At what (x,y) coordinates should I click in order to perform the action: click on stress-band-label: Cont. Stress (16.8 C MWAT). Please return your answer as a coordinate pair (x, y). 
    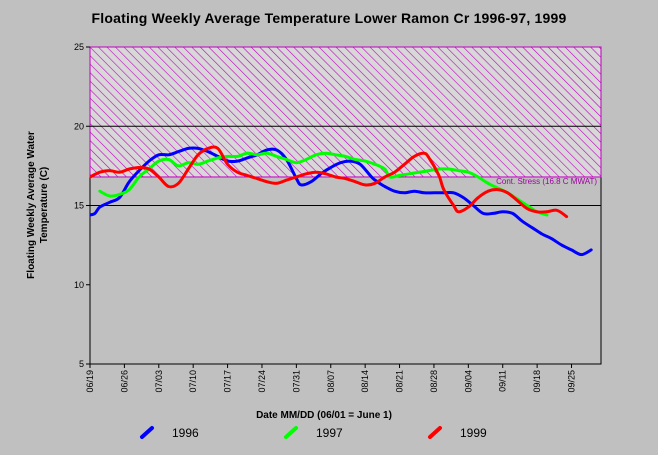
    Looking at the image, I should click on (546, 181).